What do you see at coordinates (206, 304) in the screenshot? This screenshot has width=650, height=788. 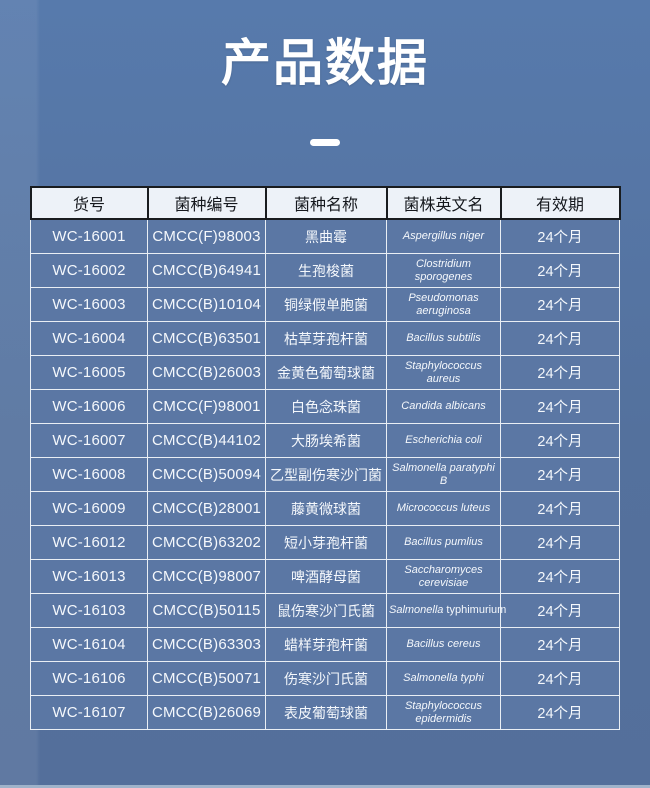 I see `cell-strain-code: CMCC(B)10104` at bounding box center [206, 304].